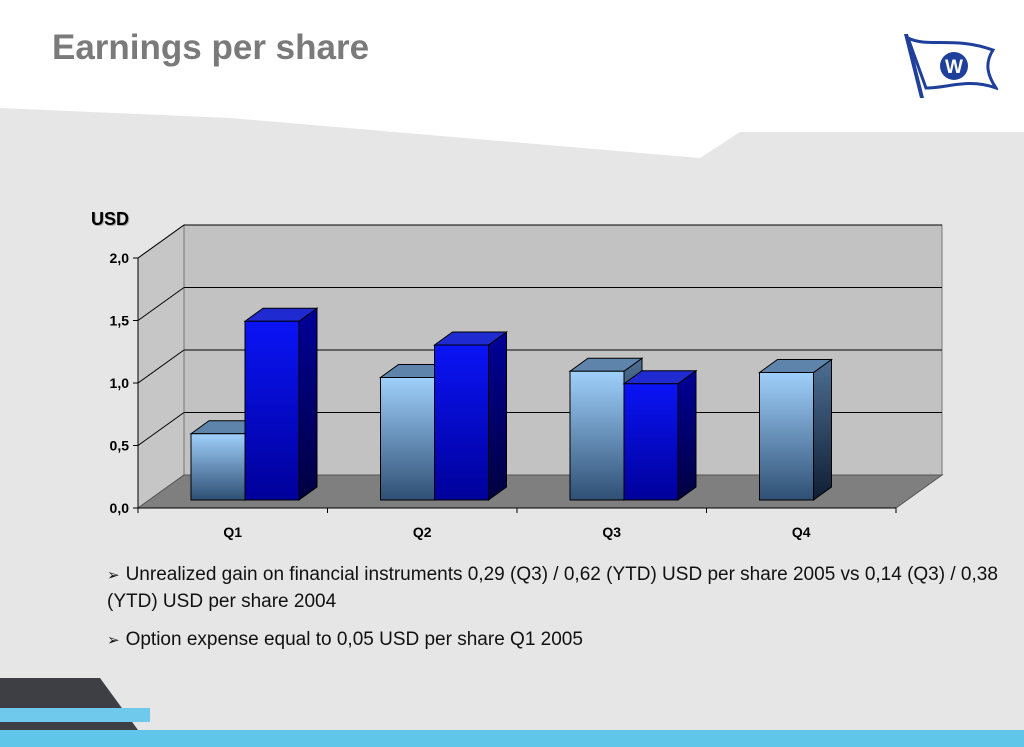  What do you see at coordinates (75, 715) in the screenshot?
I see `decor-light-stripe` at bounding box center [75, 715].